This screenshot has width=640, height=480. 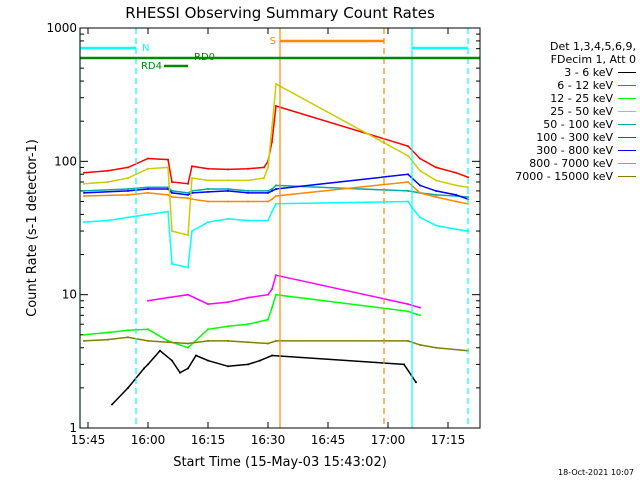 I want to click on legend-label: 3 - 6 keV, so click(x=588, y=72).